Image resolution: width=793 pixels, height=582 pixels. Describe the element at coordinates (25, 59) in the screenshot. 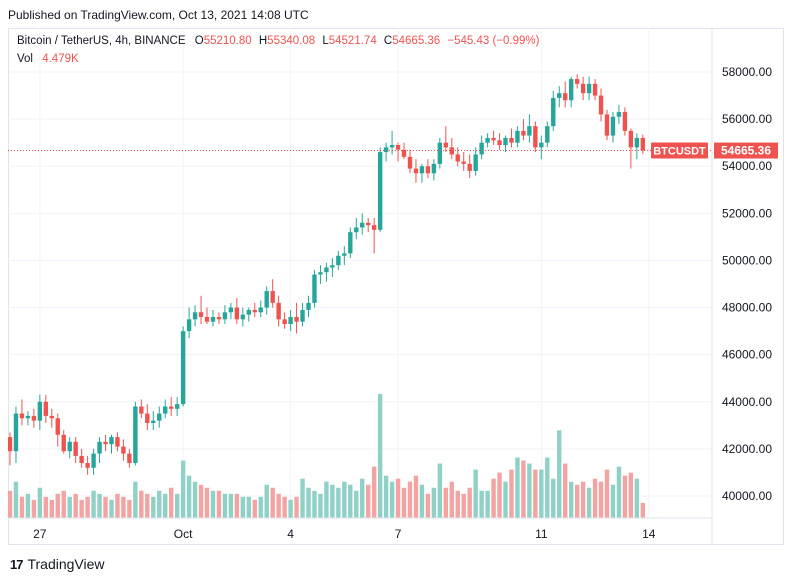

I see `volume-label: Vol` at that location.